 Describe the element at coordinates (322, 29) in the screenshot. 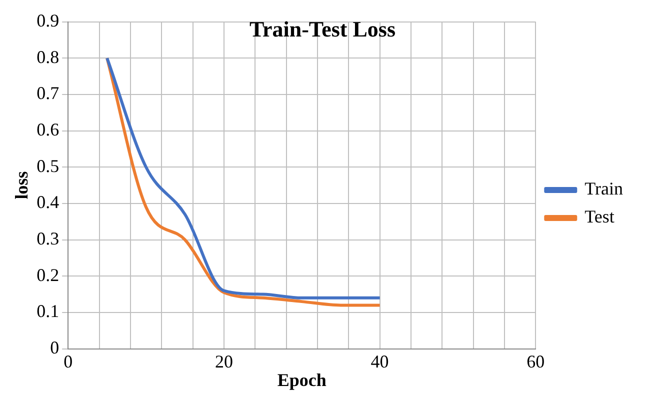

I see `chart-title: Train-Test Loss` at that location.